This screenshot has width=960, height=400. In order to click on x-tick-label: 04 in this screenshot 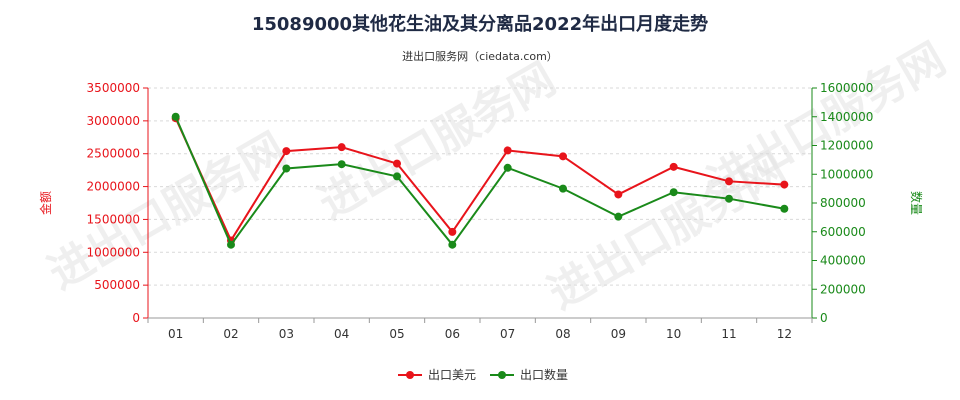, I will do `click(341, 334)`.